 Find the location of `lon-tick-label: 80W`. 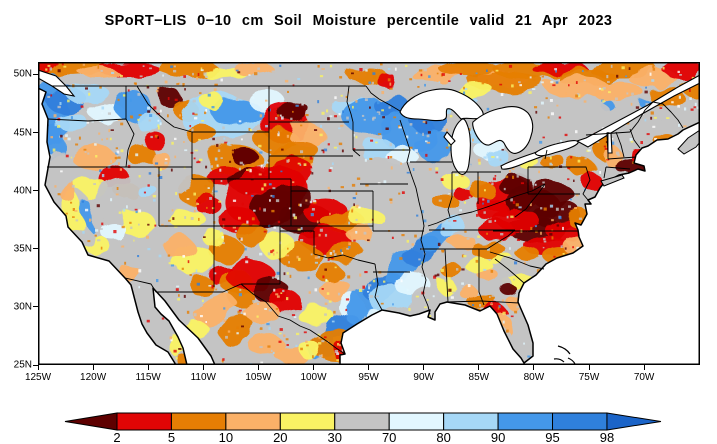

lon-tick-label: 80W is located at coordinates (534, 377).